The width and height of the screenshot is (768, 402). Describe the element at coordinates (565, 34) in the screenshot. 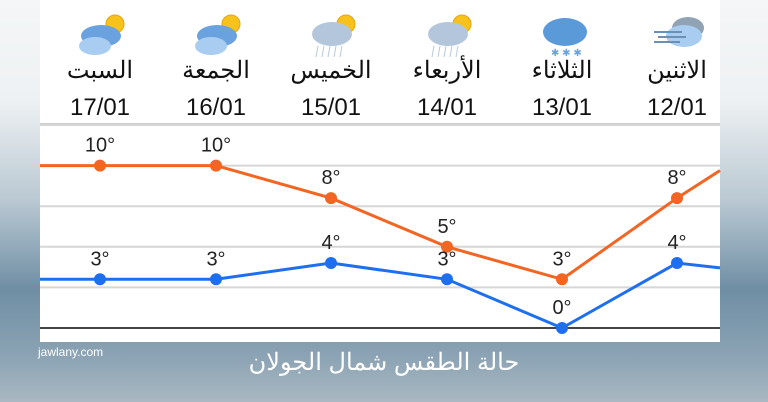

I see `snow-cloud-icon: ✱ ✱ ✱` at that location.